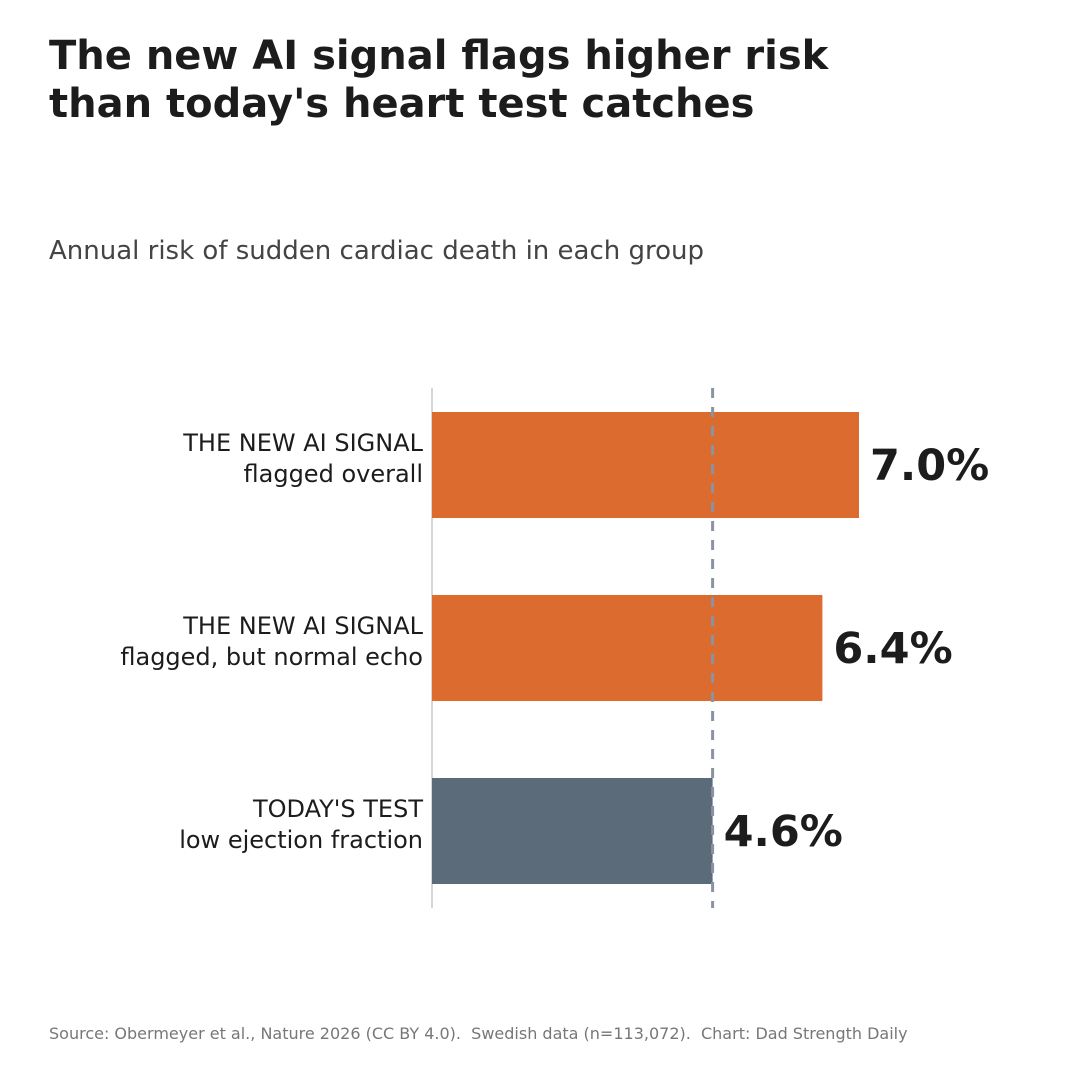 This screenshot has width=1080, height=1080. What do you see at coordinates (301, 824) in the screenshot?
I see `category-label-3: TODAY'S TEST low ejection fraction` at bounding box center [301, 824].